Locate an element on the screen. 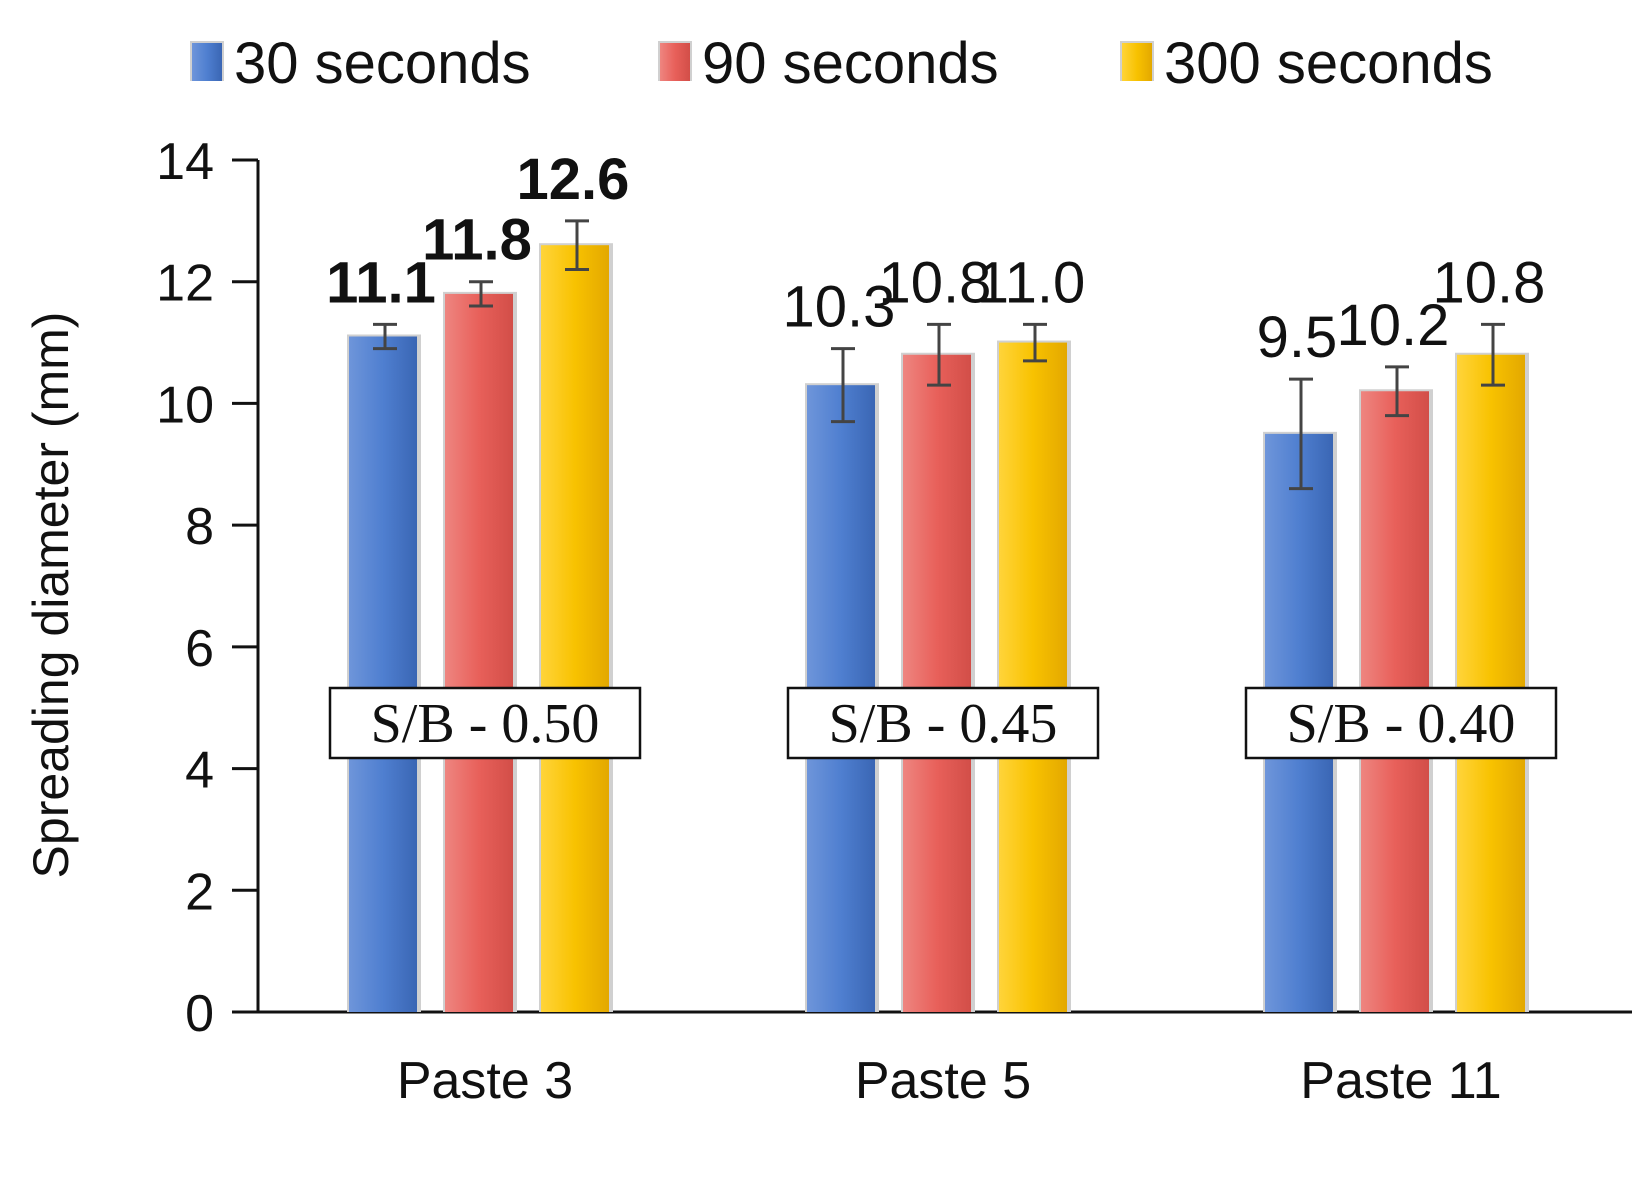 The height and width of the screenshot is (1204, 1644). y-tick-label: 12 is located at coordinates (185, 284).